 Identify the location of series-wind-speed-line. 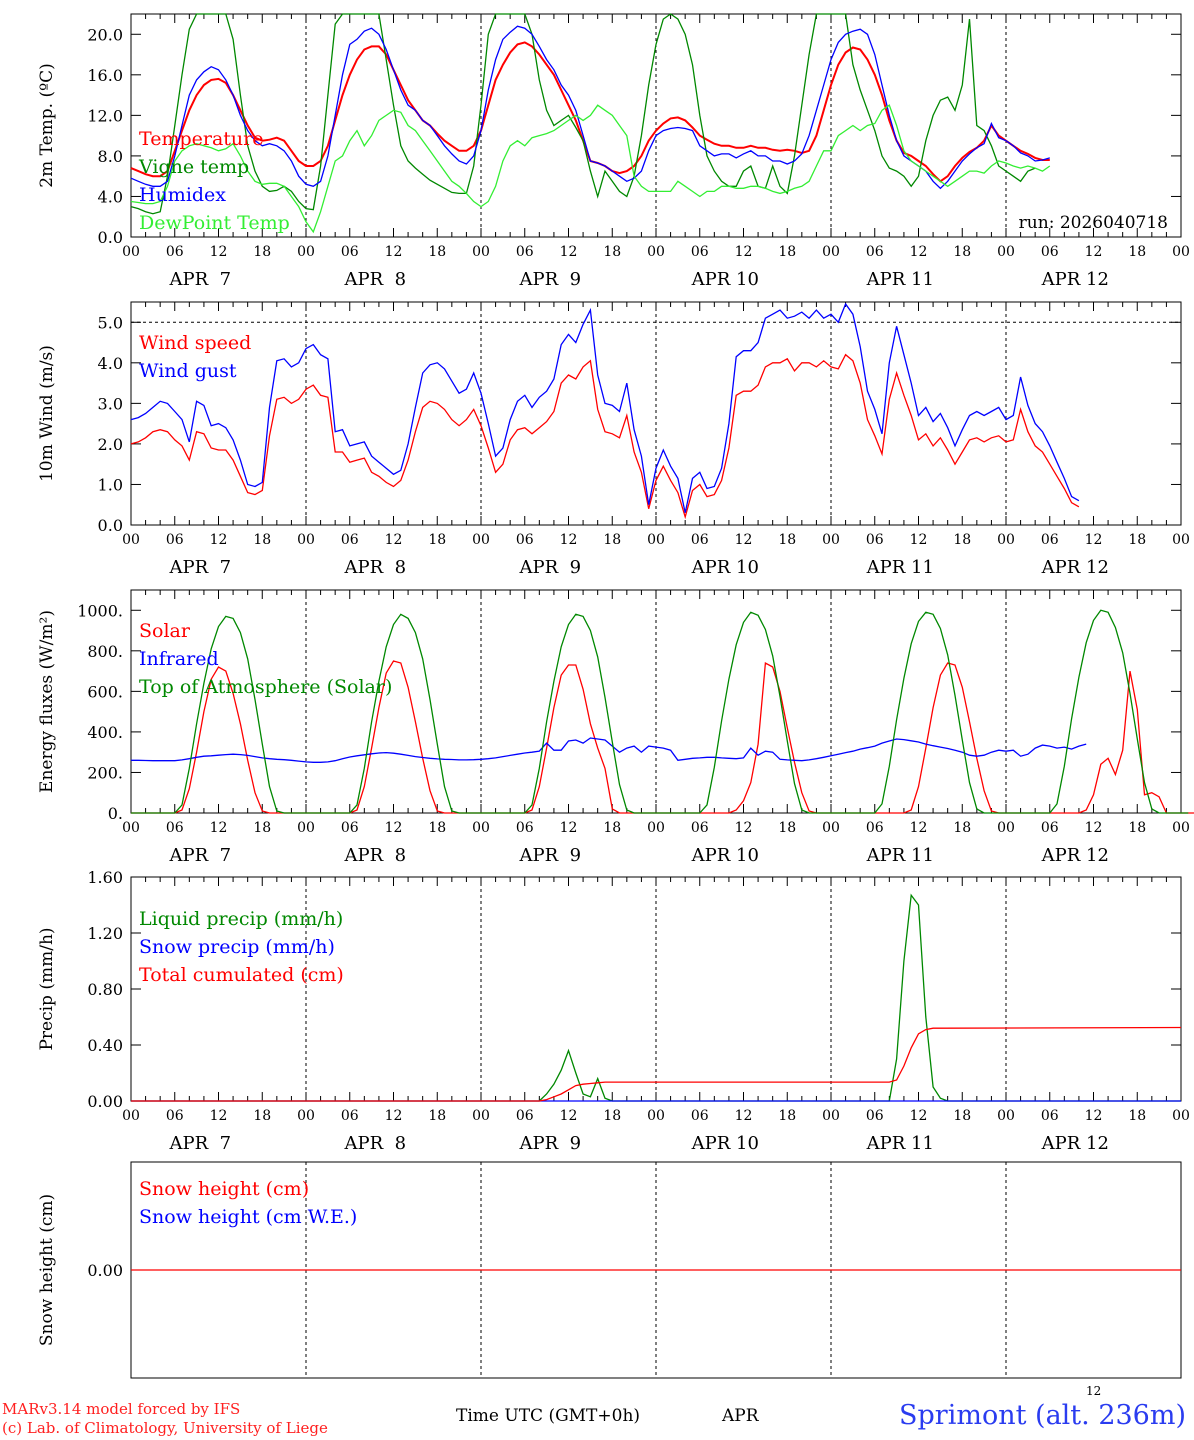
(605, 436).